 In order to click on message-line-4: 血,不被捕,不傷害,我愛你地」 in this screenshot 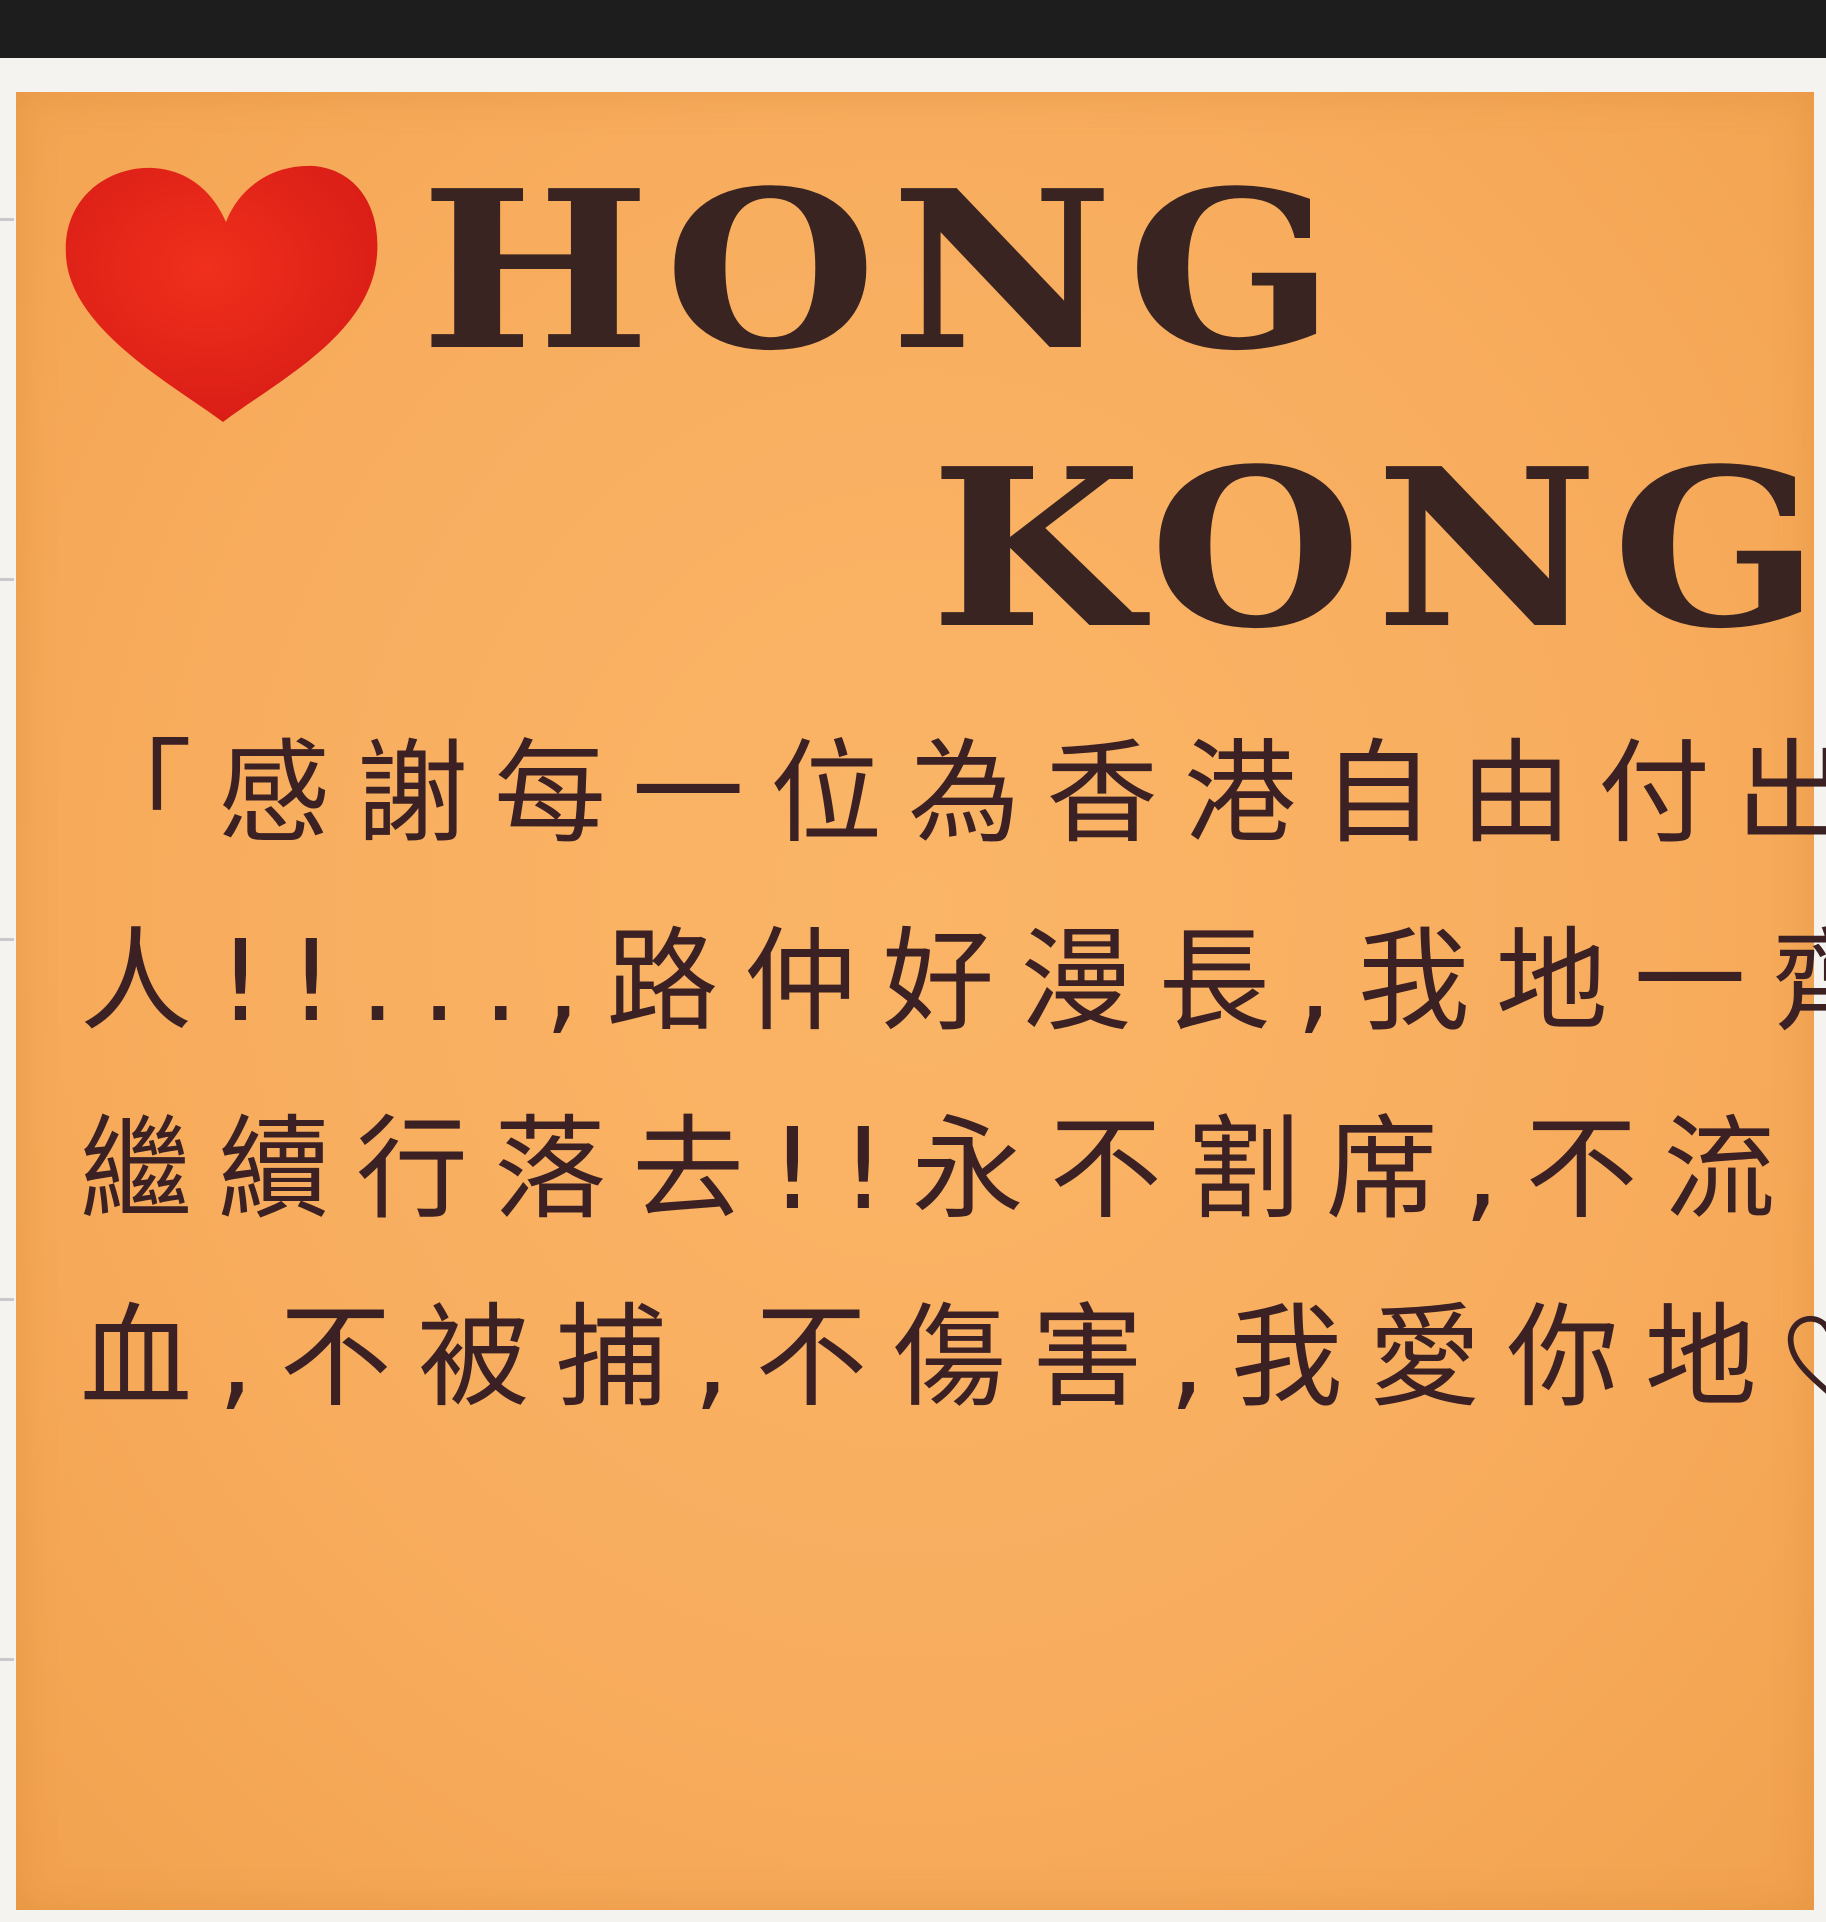, I will do `click(953, 1358)`.